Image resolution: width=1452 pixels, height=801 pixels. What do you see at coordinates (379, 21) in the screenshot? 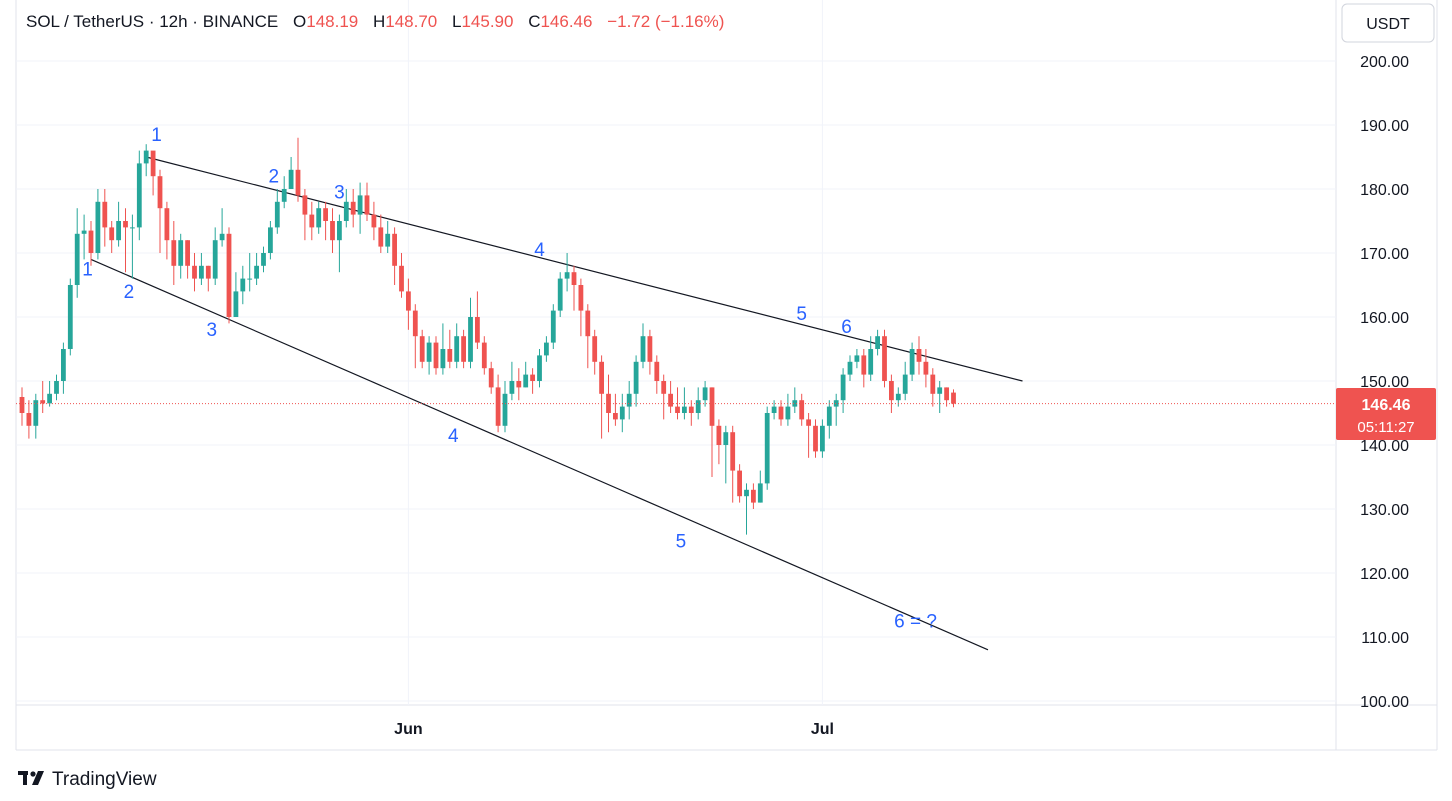
I see `high-label: H` at bounding box center [379, 21].